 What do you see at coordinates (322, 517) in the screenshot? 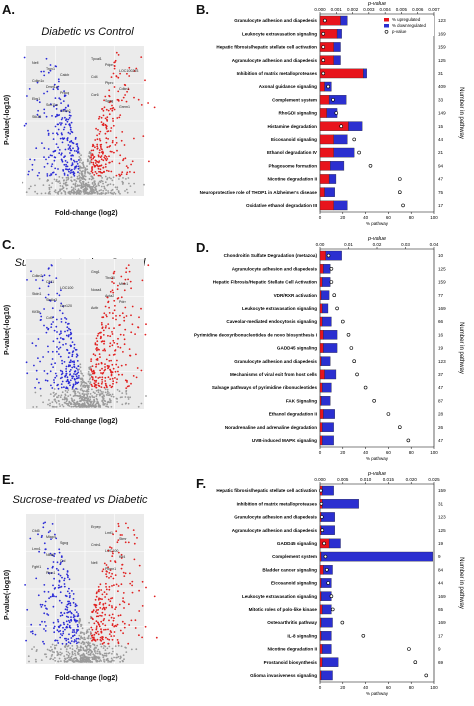
I see `pvalue-point` at bounding box center [322, 517].